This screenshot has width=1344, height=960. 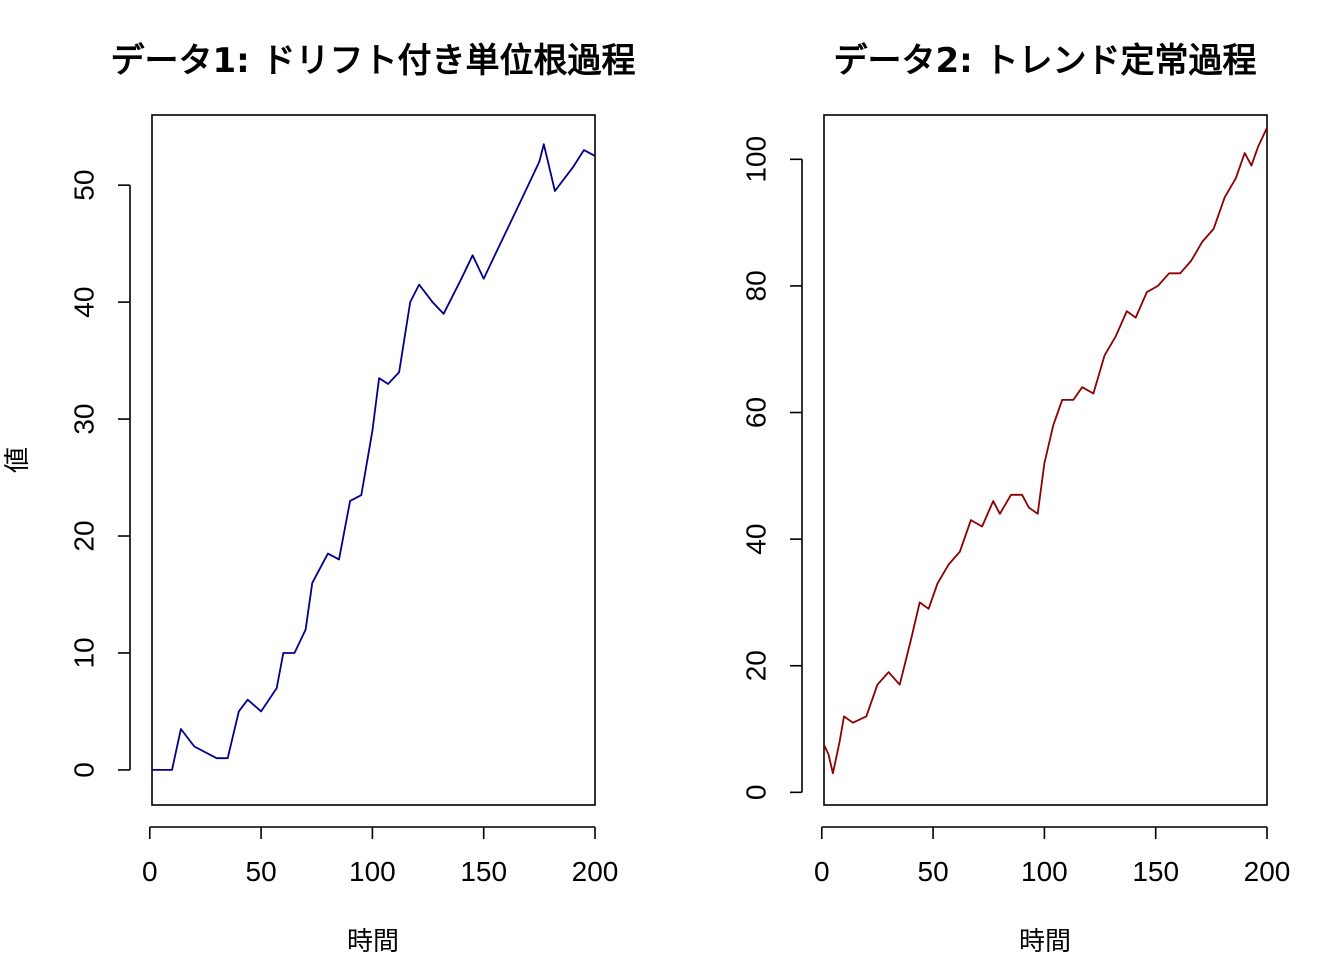 I want to click on chart-title: データ1: ドリフト付き単位根過程, so click(x=372, y=61).